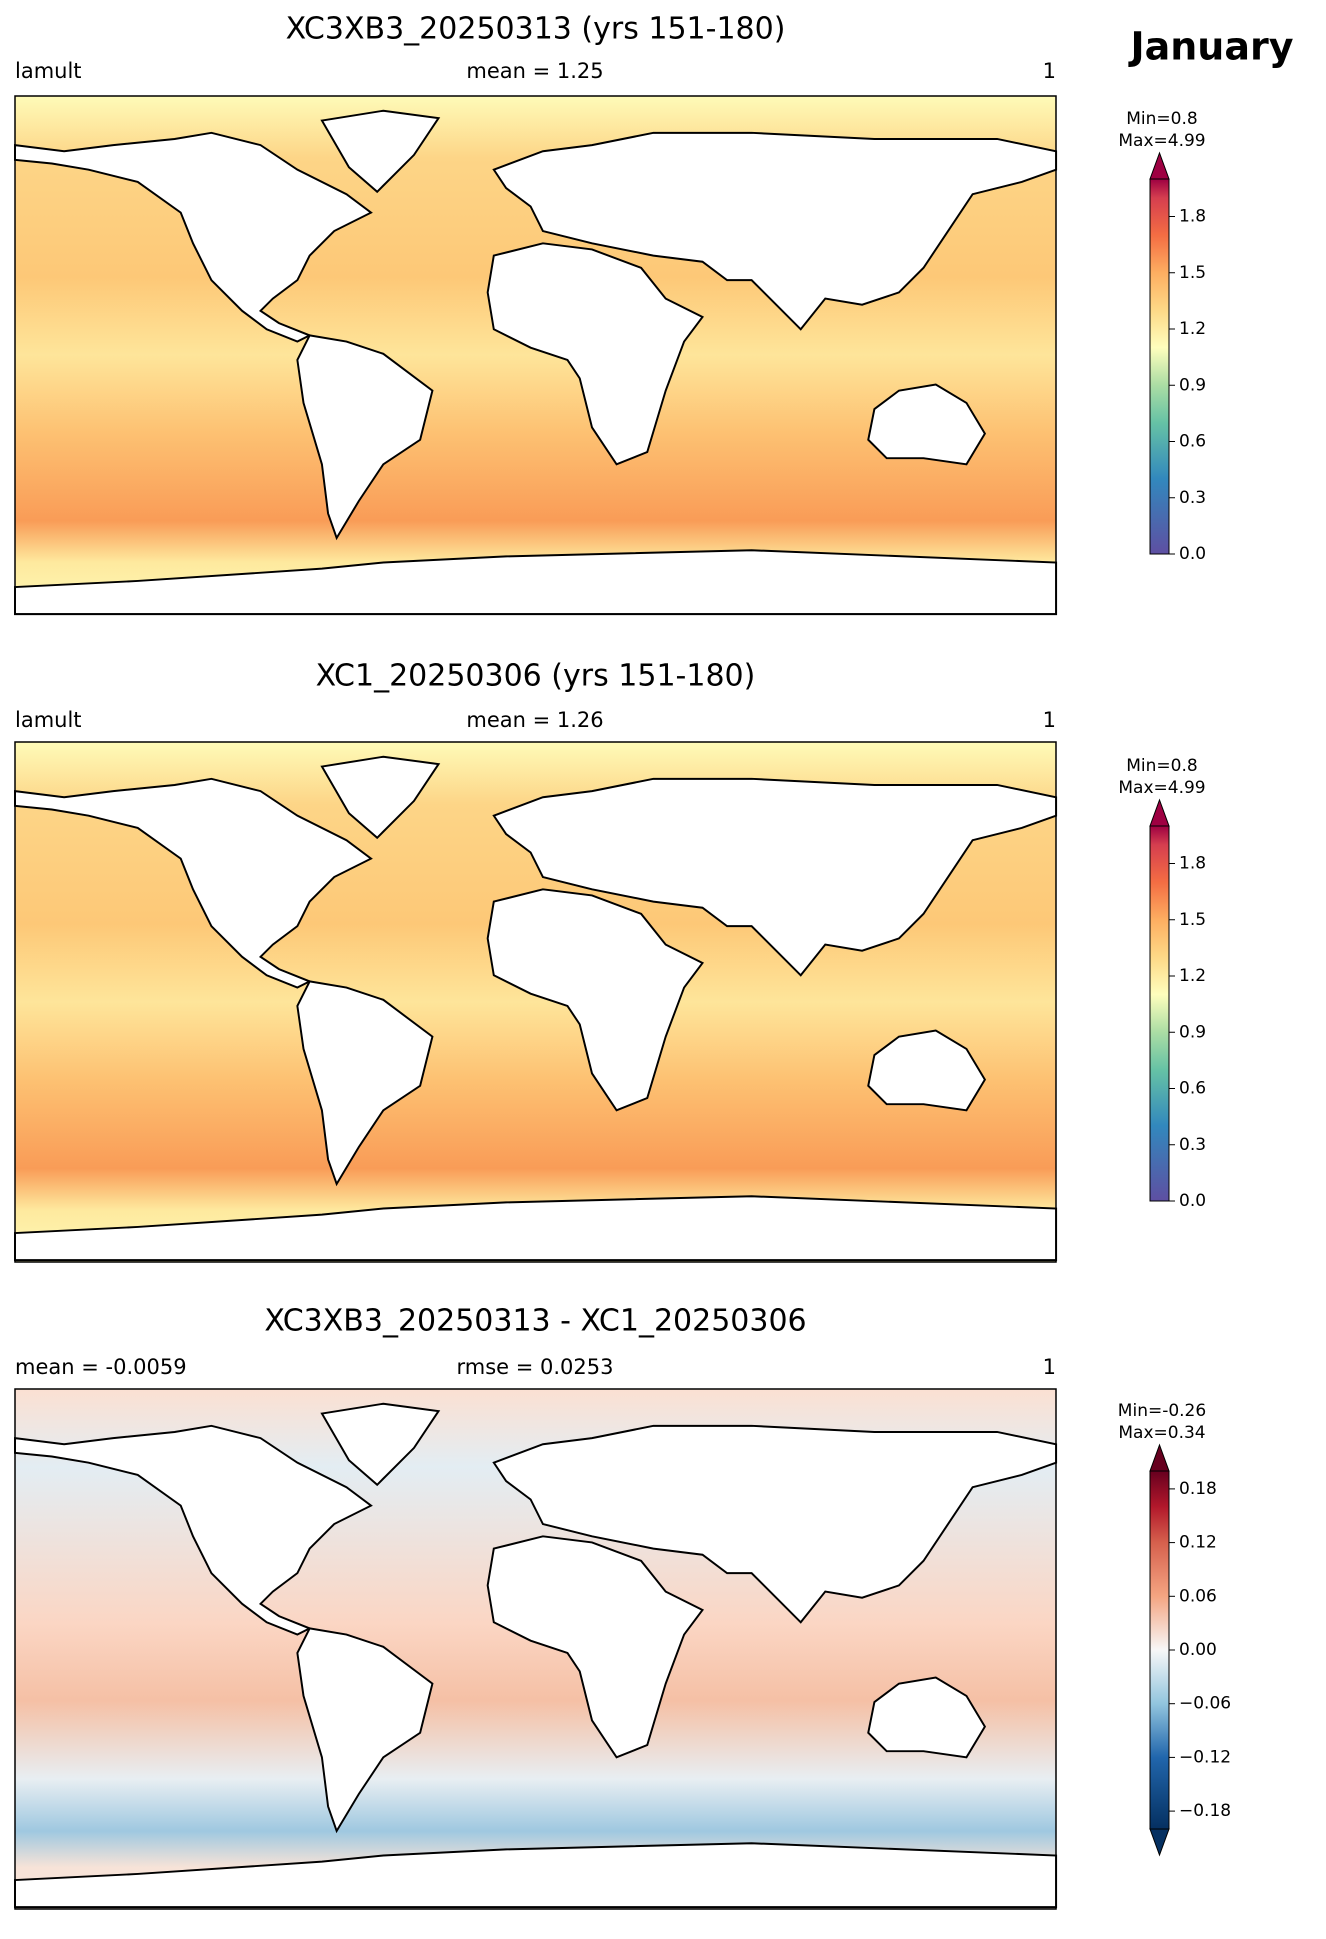  I want to click on panel-title: XC1_20250306 (yrs 151-180), so click(536, 676).